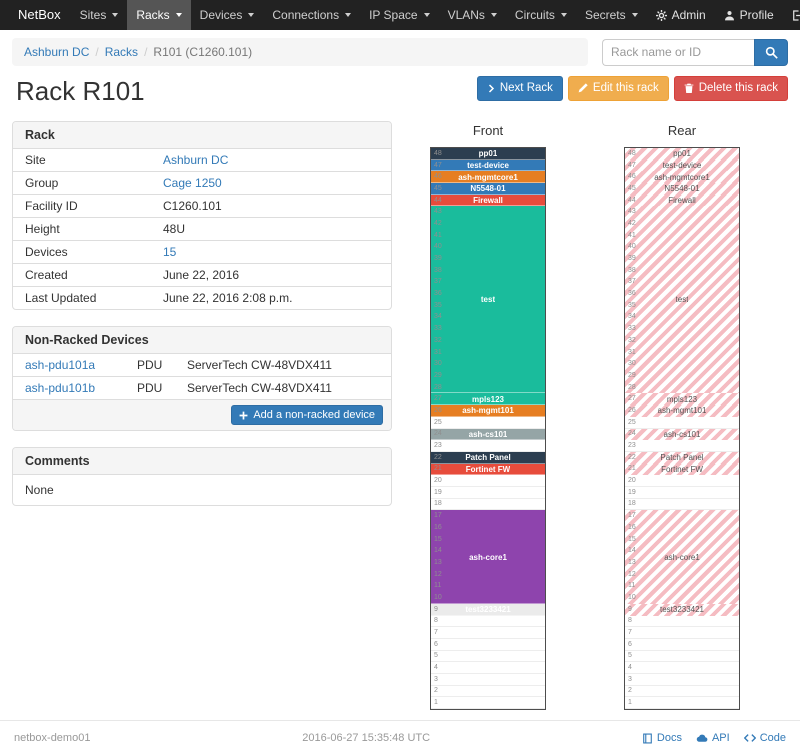  I want to click on rack-device-label: Firewall, so click(488, 201).